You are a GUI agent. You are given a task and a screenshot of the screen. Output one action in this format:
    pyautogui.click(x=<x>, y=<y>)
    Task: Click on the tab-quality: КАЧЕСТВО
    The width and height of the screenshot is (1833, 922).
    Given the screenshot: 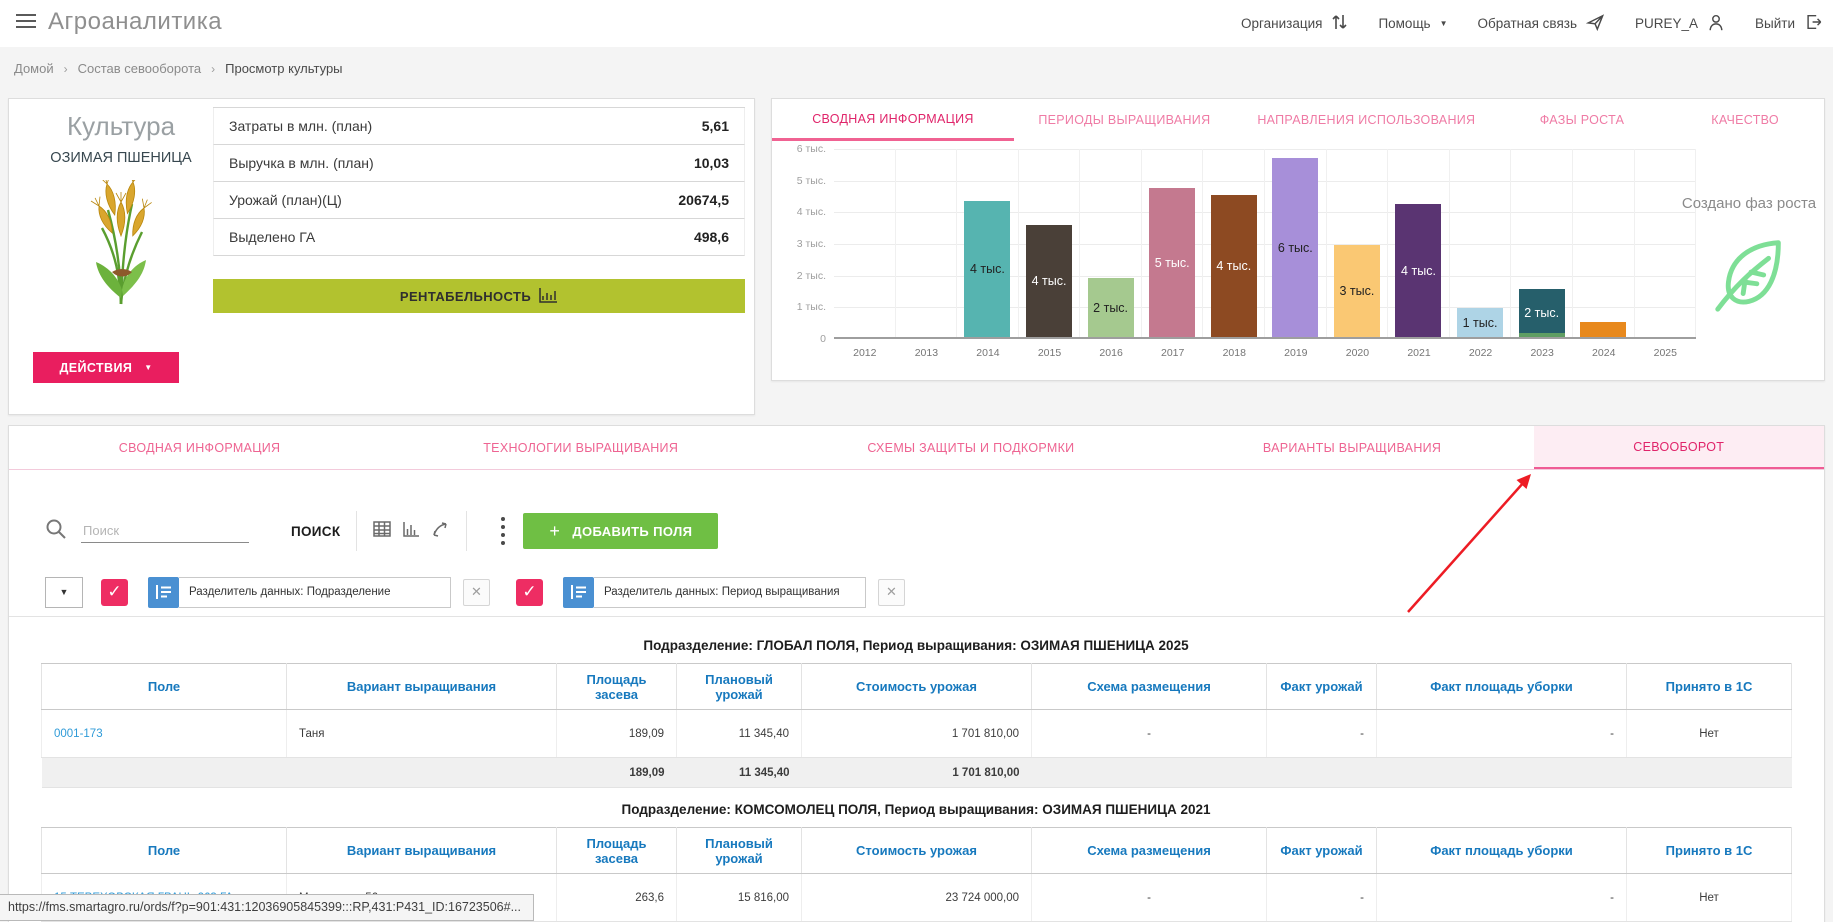 What is the action you would take?
    pyautogui.click(x=1745, y=120)
    